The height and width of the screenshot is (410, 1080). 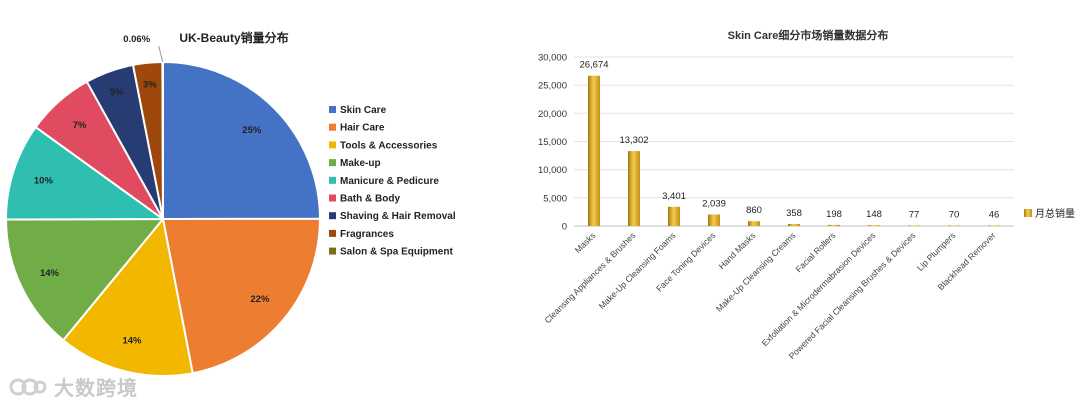 I want to click on pie-legend-label-4: Manicure & Pedicure, so click(x=389, y=181).